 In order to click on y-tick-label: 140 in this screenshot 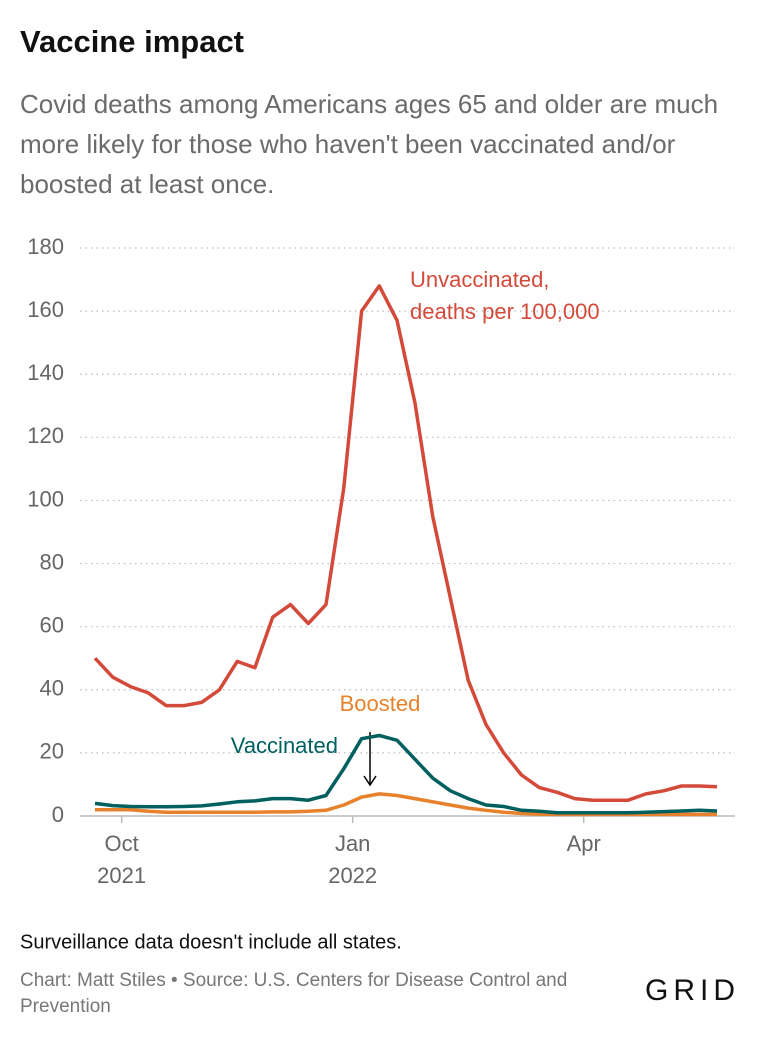, I will do `click(45, 372)`.